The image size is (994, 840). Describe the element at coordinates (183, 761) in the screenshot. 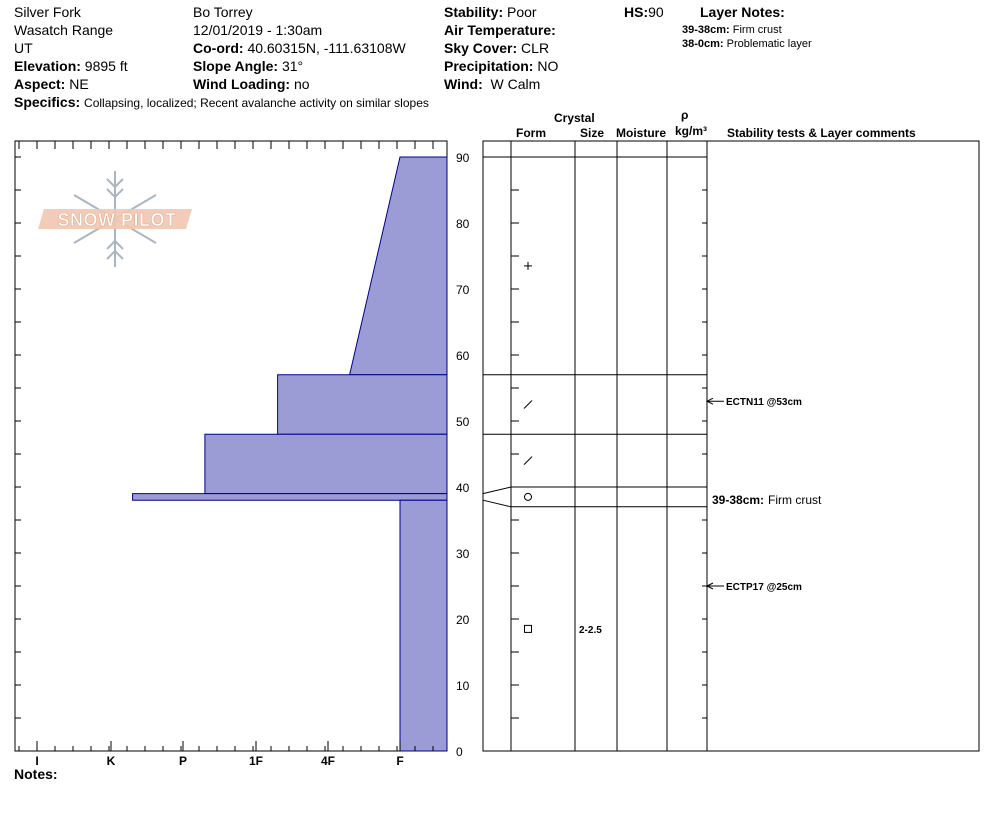

I see `hardness-tick-label: P` at that location.